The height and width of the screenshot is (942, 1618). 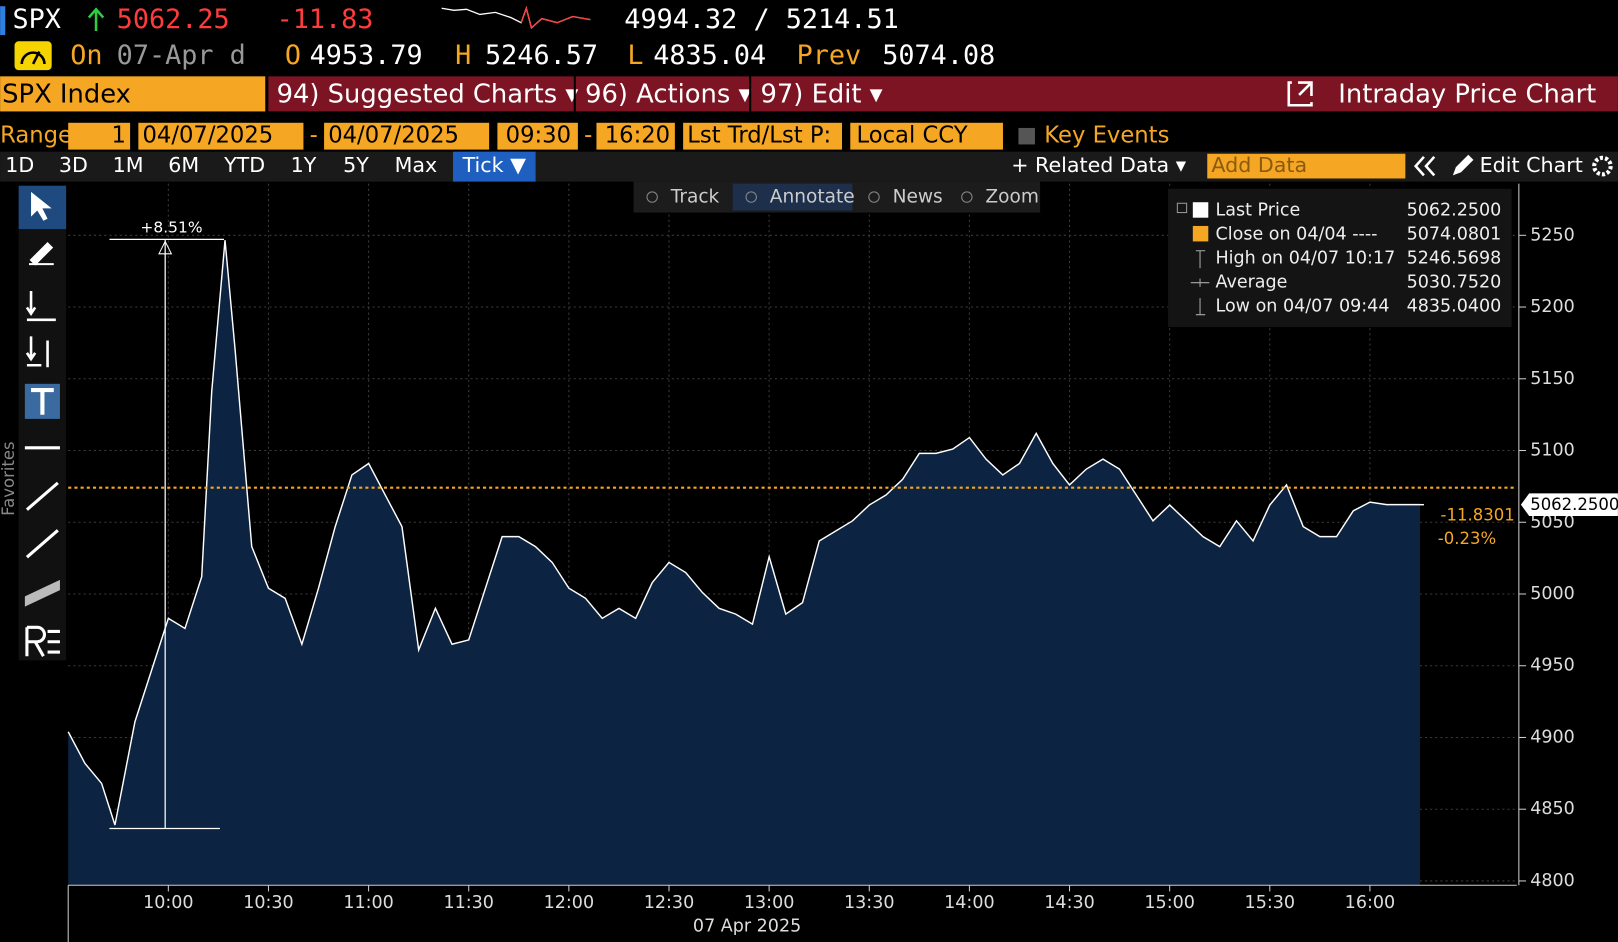 What do you see at coordinates (40, 306) in the screenshot?
I see `pct-tool` at bounding box center [40, 306].